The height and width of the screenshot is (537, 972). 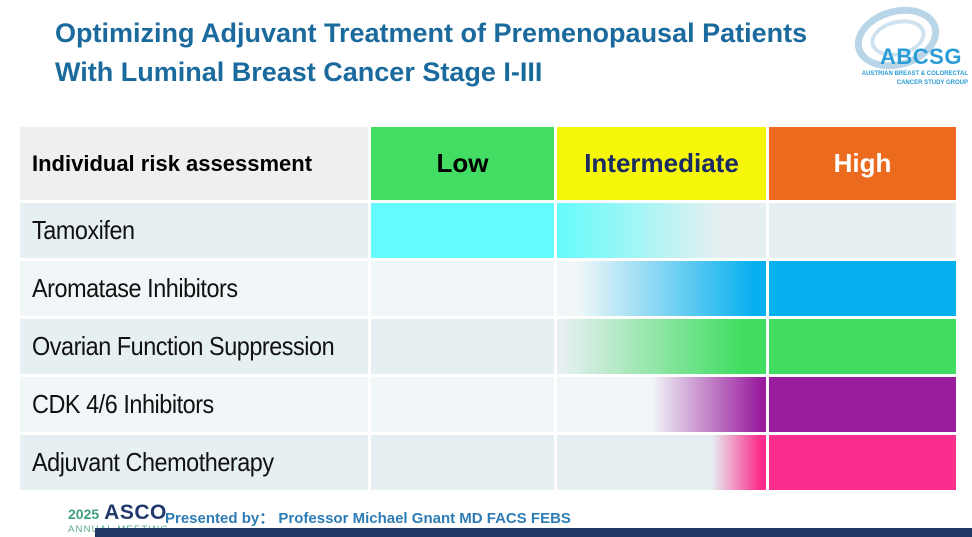 I want to click on asco-year: 2025, so click(x=84, y=514).